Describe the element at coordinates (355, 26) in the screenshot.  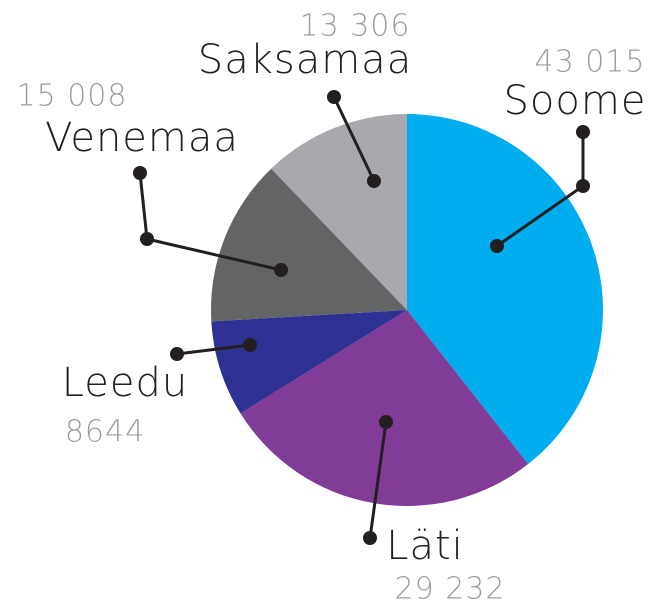
I see `value-label: 13 306` at that location.